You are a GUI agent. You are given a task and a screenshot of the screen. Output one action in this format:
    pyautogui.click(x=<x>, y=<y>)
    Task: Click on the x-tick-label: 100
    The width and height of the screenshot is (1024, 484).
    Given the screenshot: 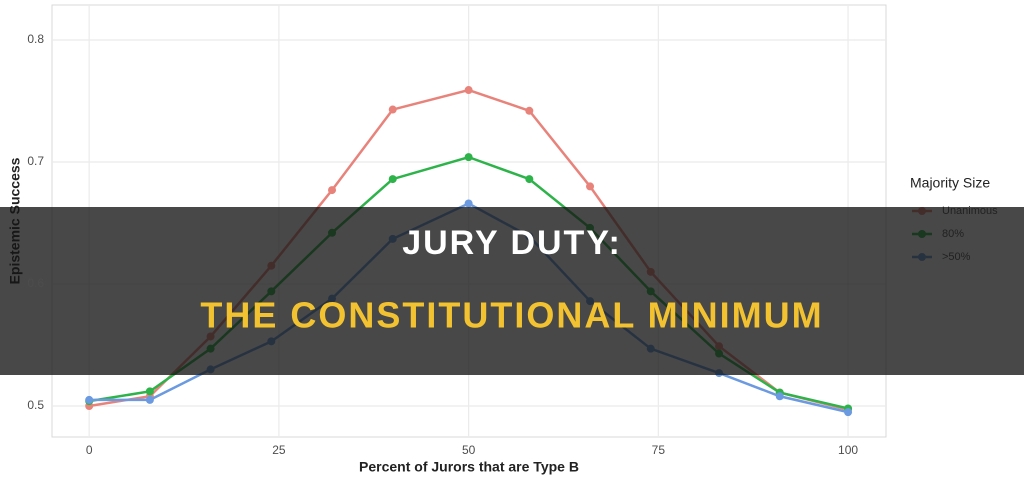 What is the action you would take?
    pyautogui.click(x=848, y=450)
    